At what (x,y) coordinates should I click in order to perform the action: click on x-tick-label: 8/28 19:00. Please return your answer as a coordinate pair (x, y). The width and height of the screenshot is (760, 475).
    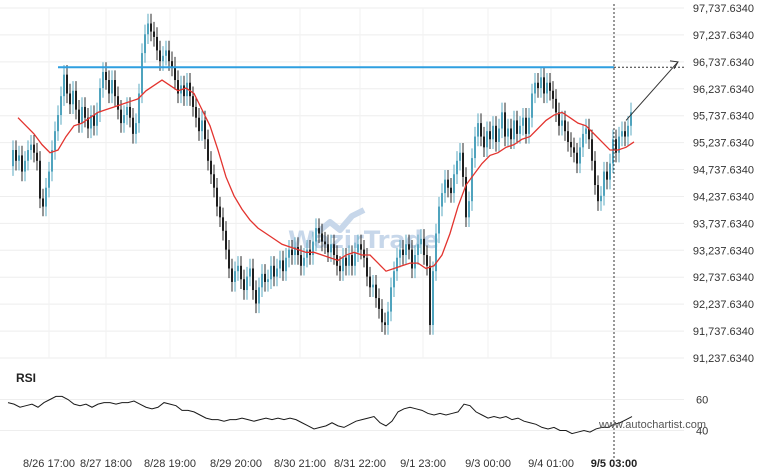
    Looking at the image, I should click on (170, 464).